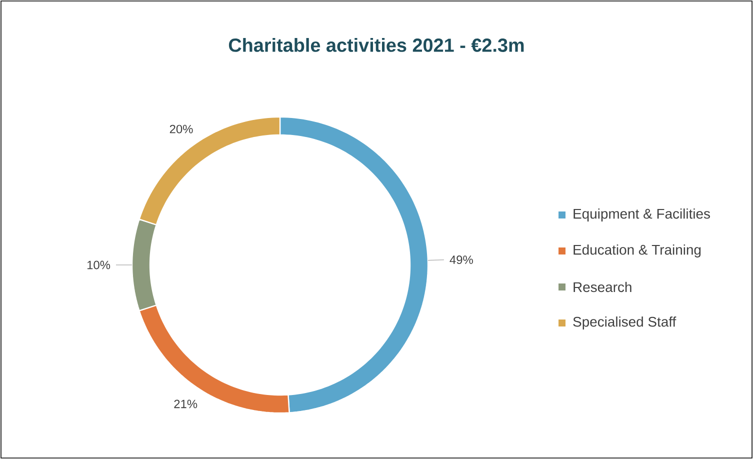 Image resolution: width=753 pixels, height=459 pixels. What do you see at coordinates (376, 45) in the screenshot?
I see `chart-title: Charitable activities 2021 - €2.3m` at bounding box center [376, 45].